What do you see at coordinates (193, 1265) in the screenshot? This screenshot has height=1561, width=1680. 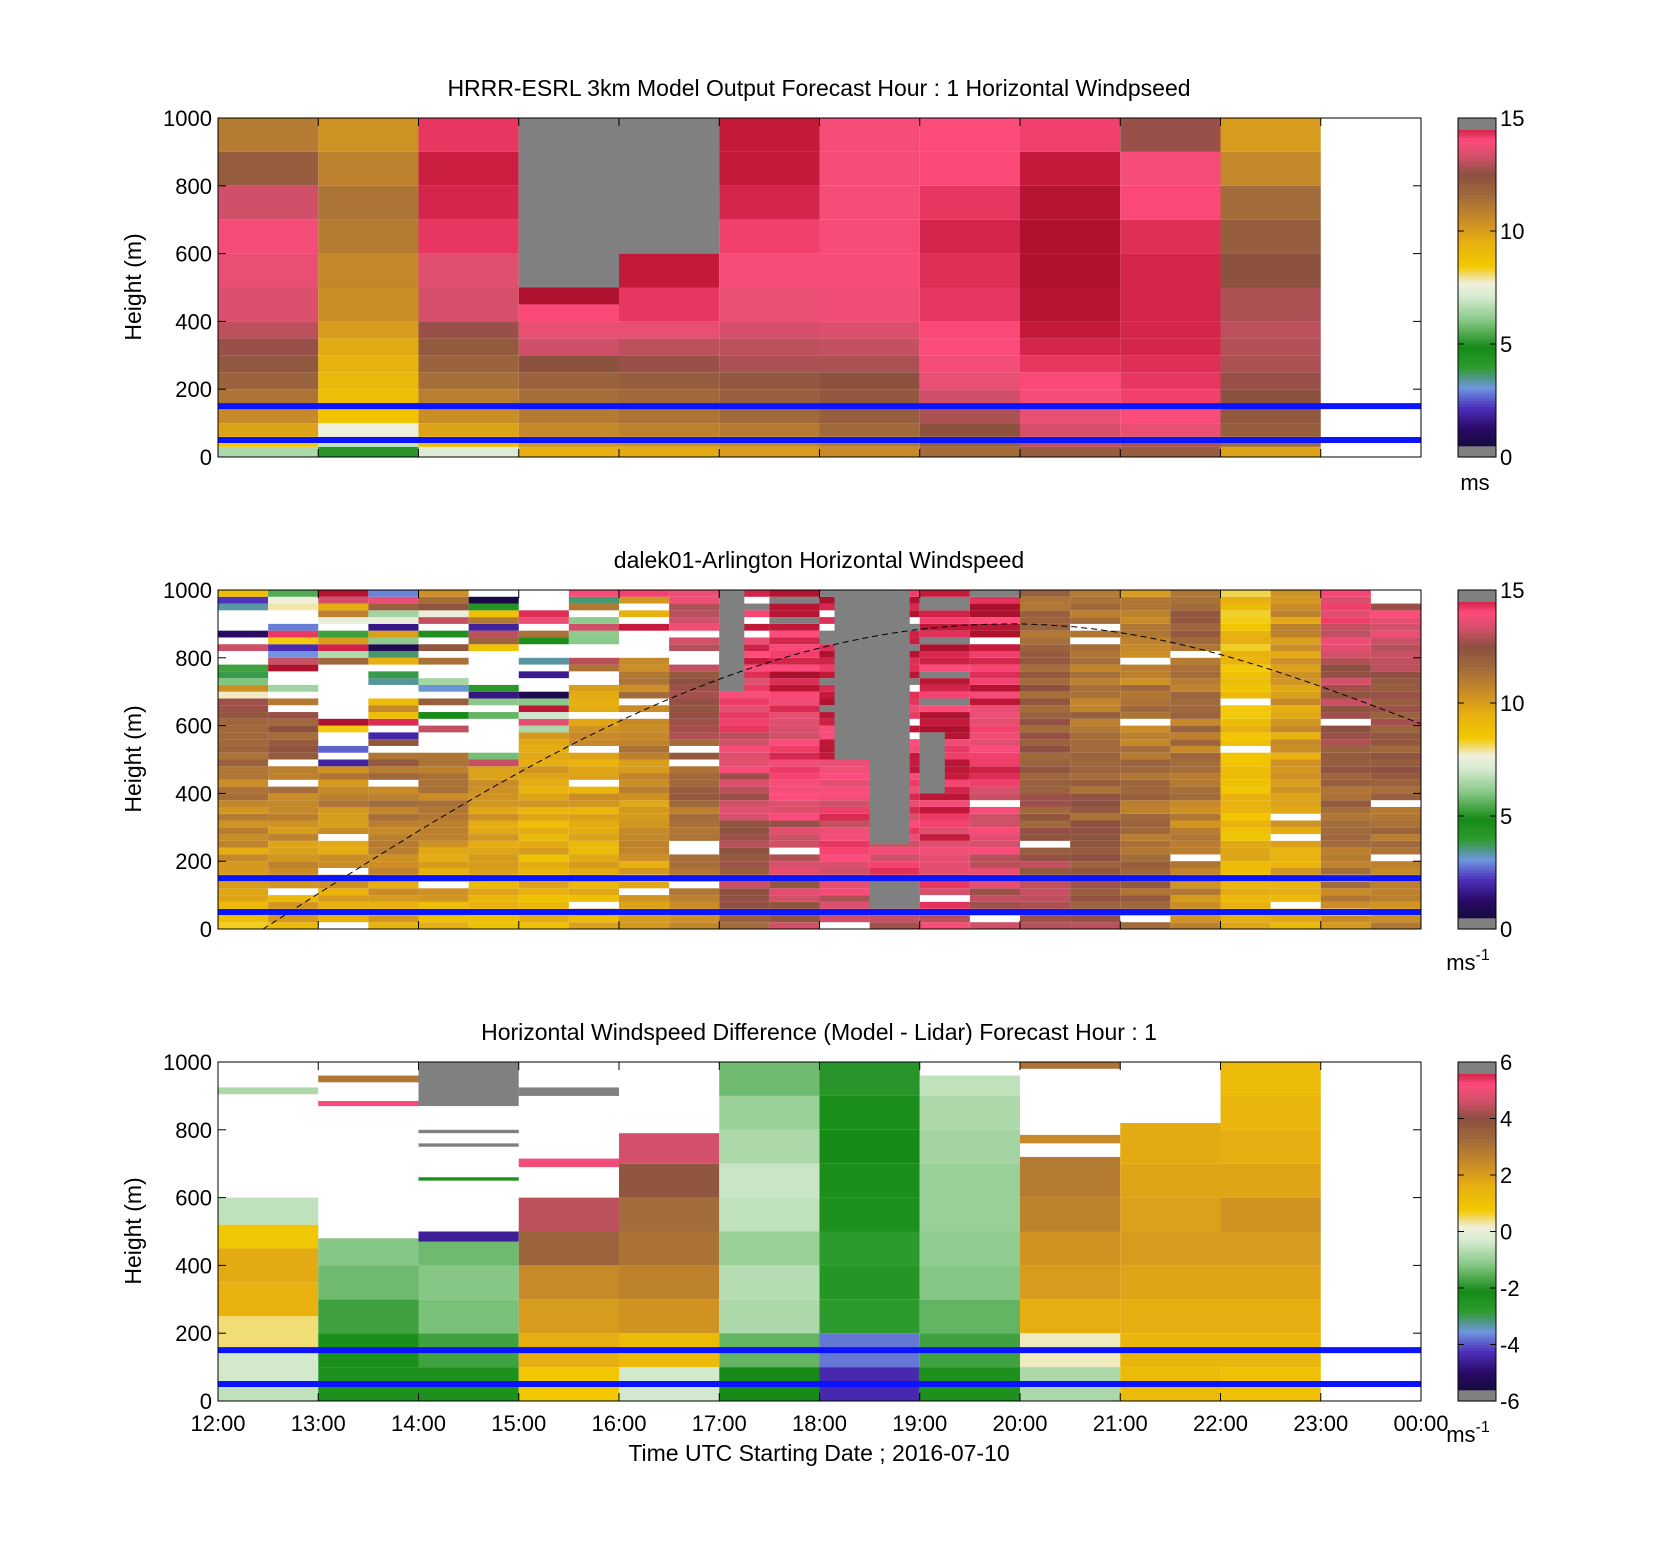 I see `y-tick-label: 400` at bounding box center [193, 1265].